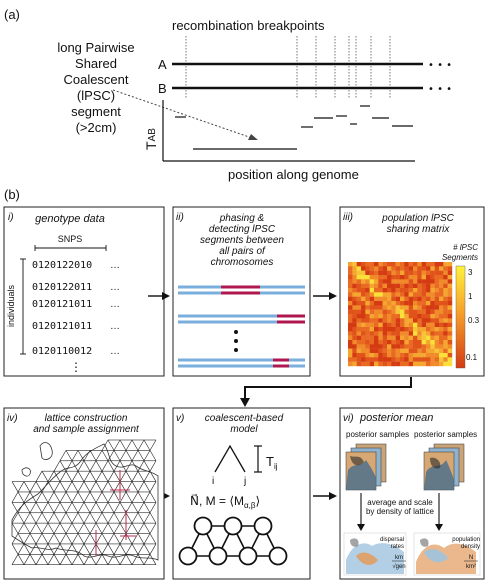 The image size is (488, 583). I want to click on sharing-heatmap, so click(400, 314).